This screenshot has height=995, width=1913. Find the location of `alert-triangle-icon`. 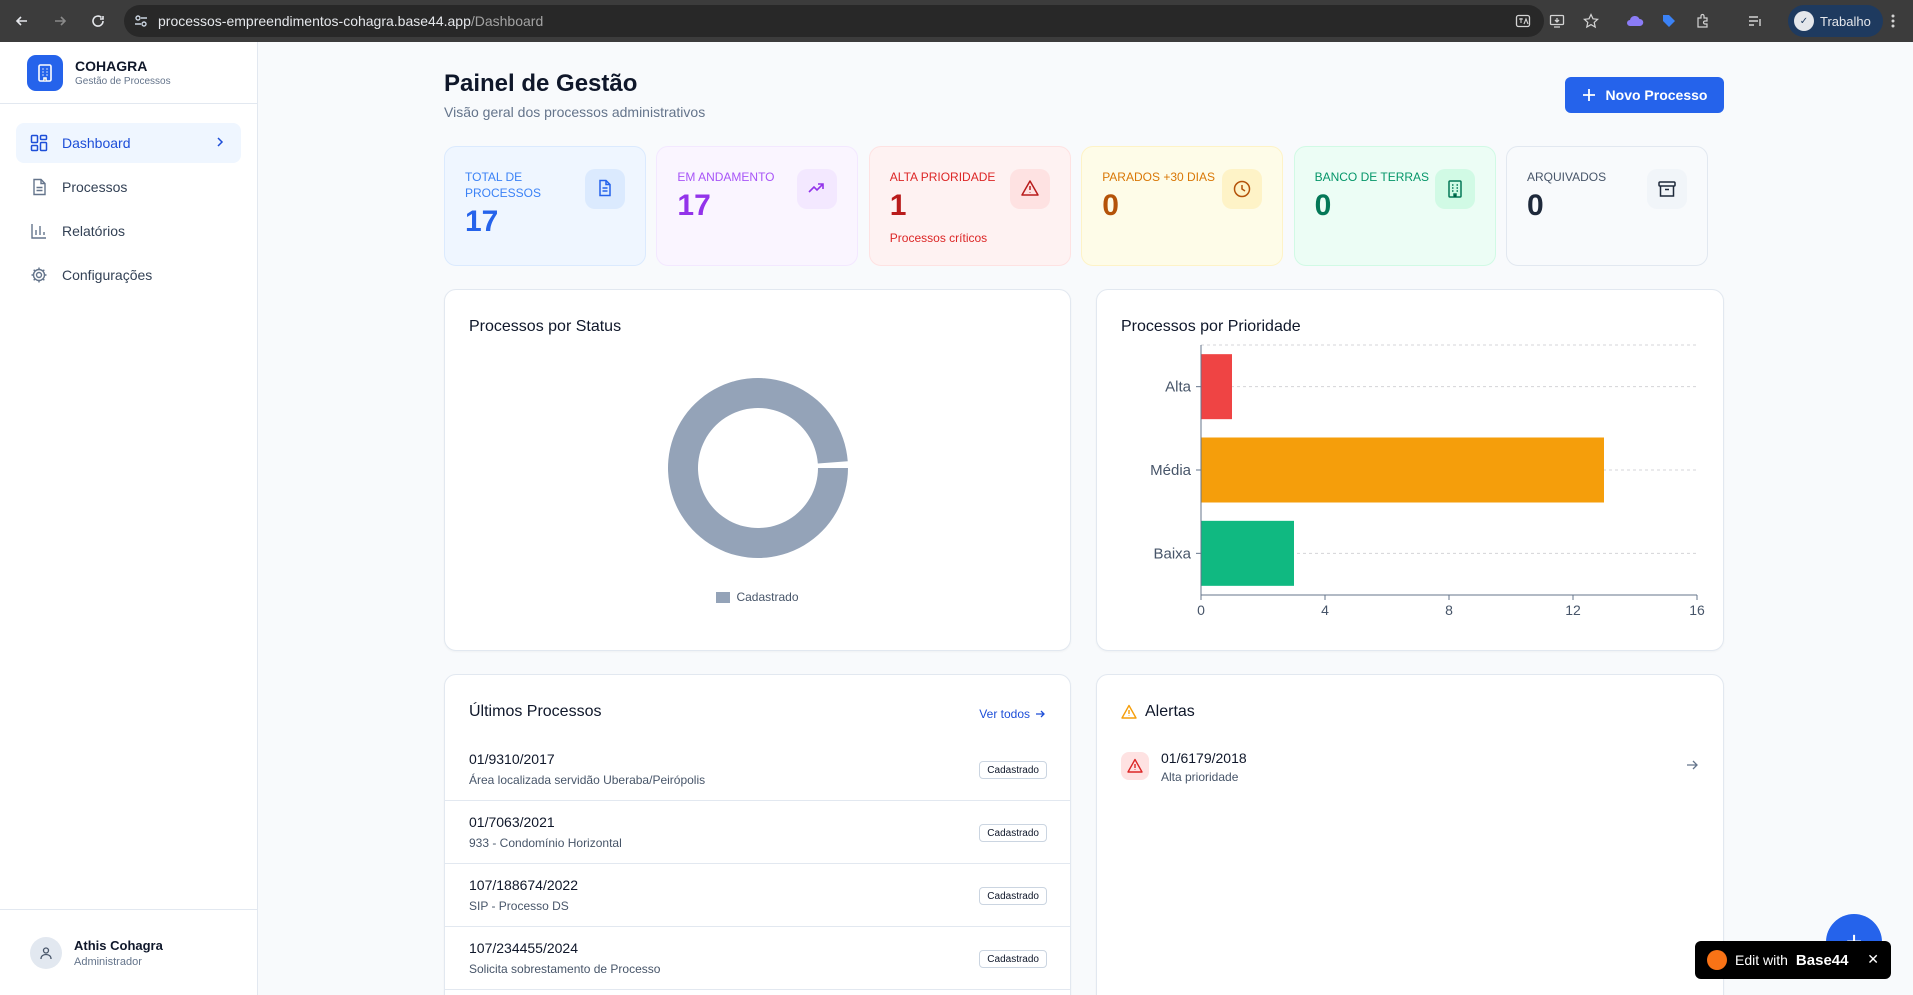

alert-triangle-icon is located at coordinates (1029, 189).